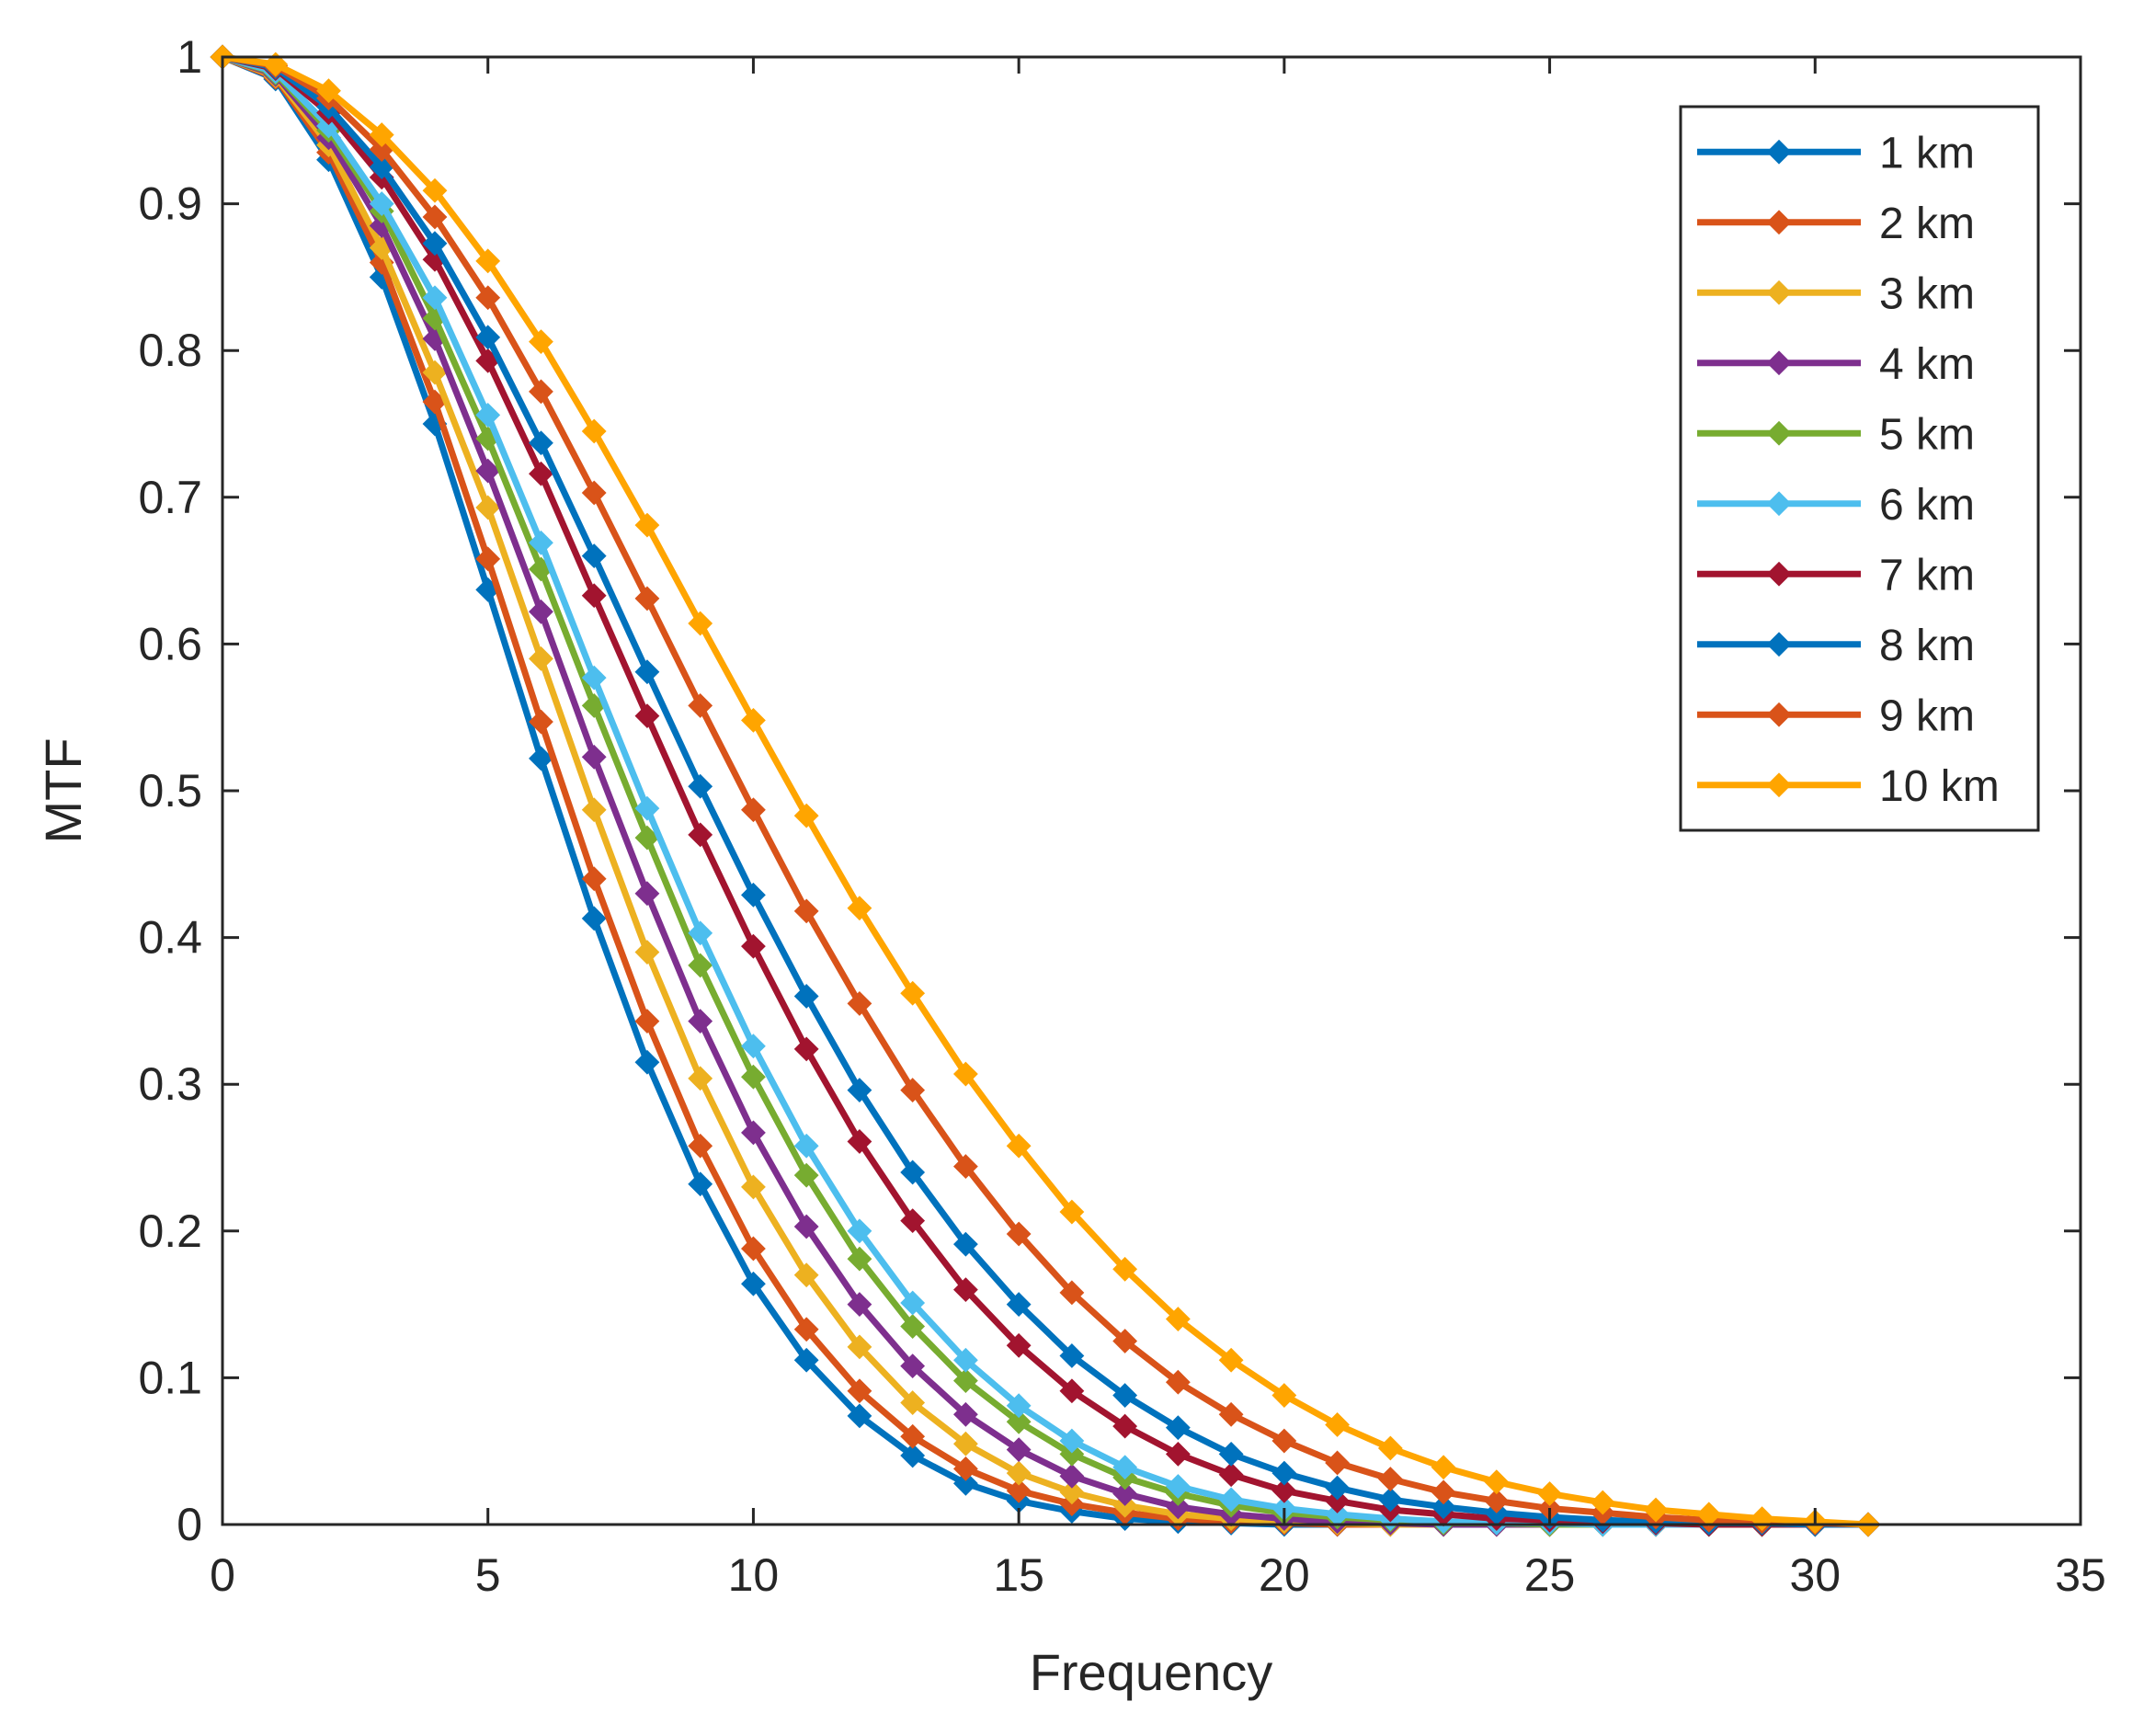 This screenshot has height=1736, width=2155. Describe the element at coordinates (1018, 1575) in the screenshot. I see `x-tick-label: 15` at that location.